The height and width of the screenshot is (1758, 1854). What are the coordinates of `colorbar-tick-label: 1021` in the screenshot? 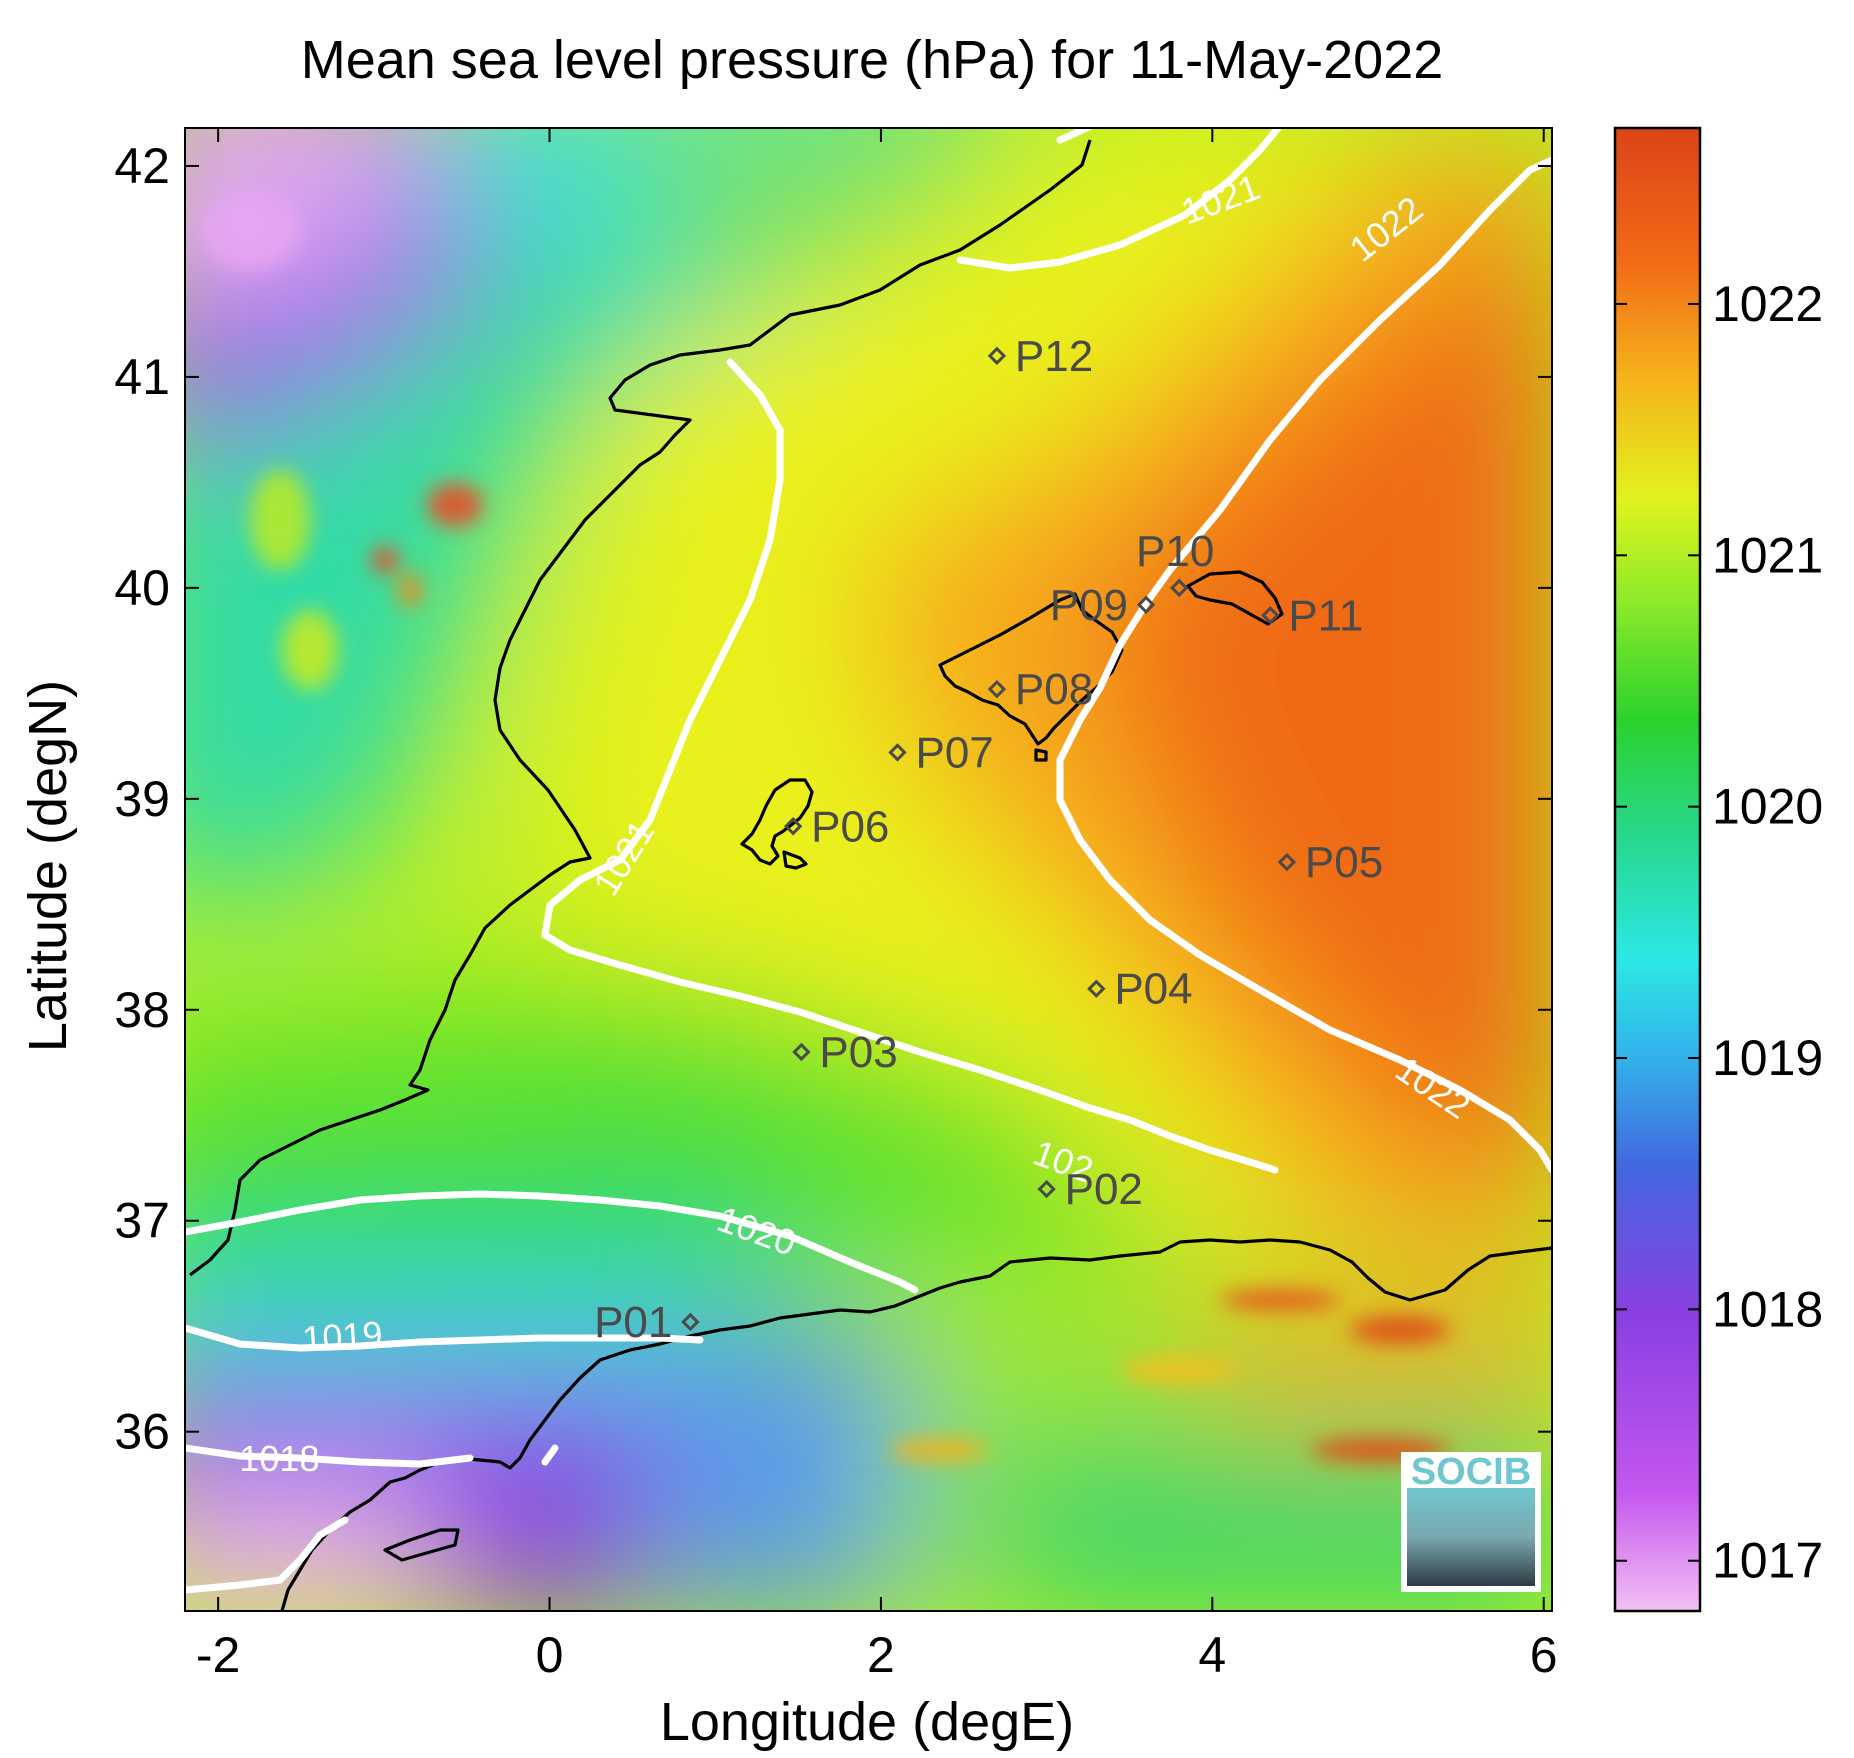 It's located at (1767, 555).